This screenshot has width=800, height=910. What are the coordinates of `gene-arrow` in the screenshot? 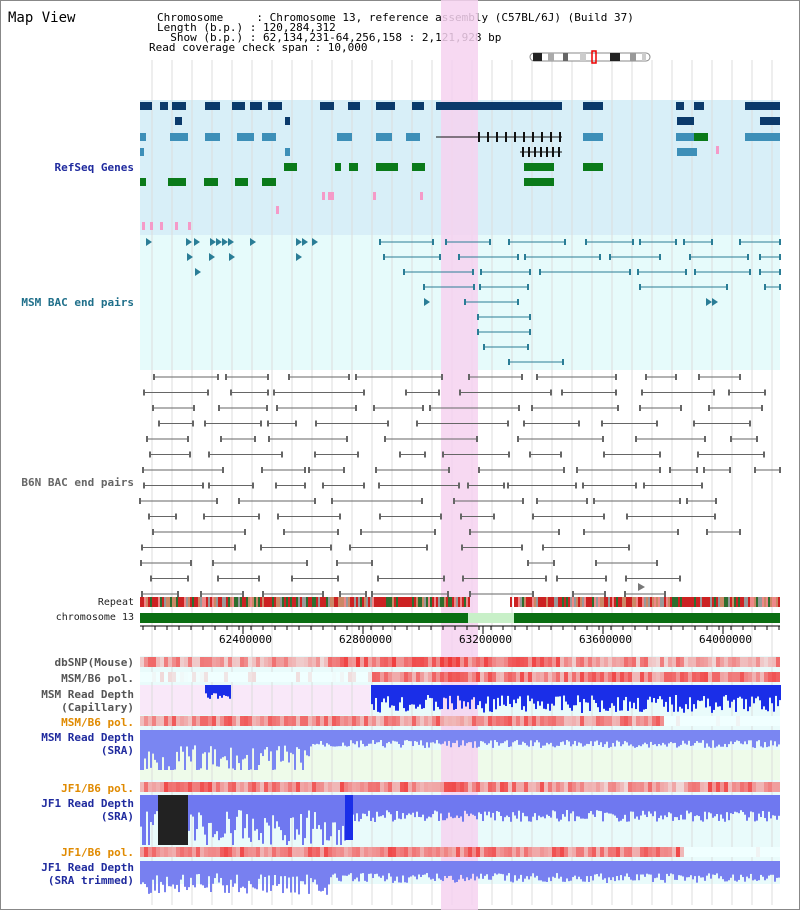 It's located at (197, 242).